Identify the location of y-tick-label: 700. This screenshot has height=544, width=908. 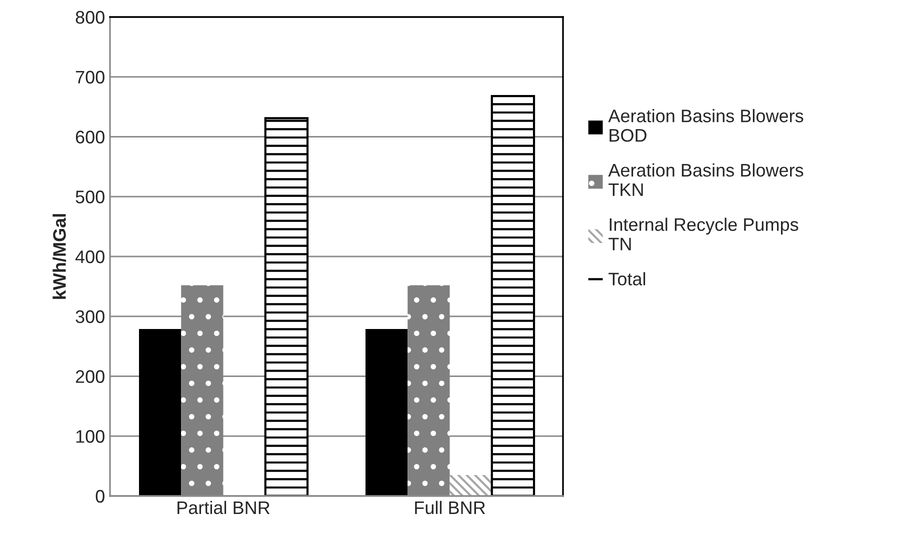
(90, 77).